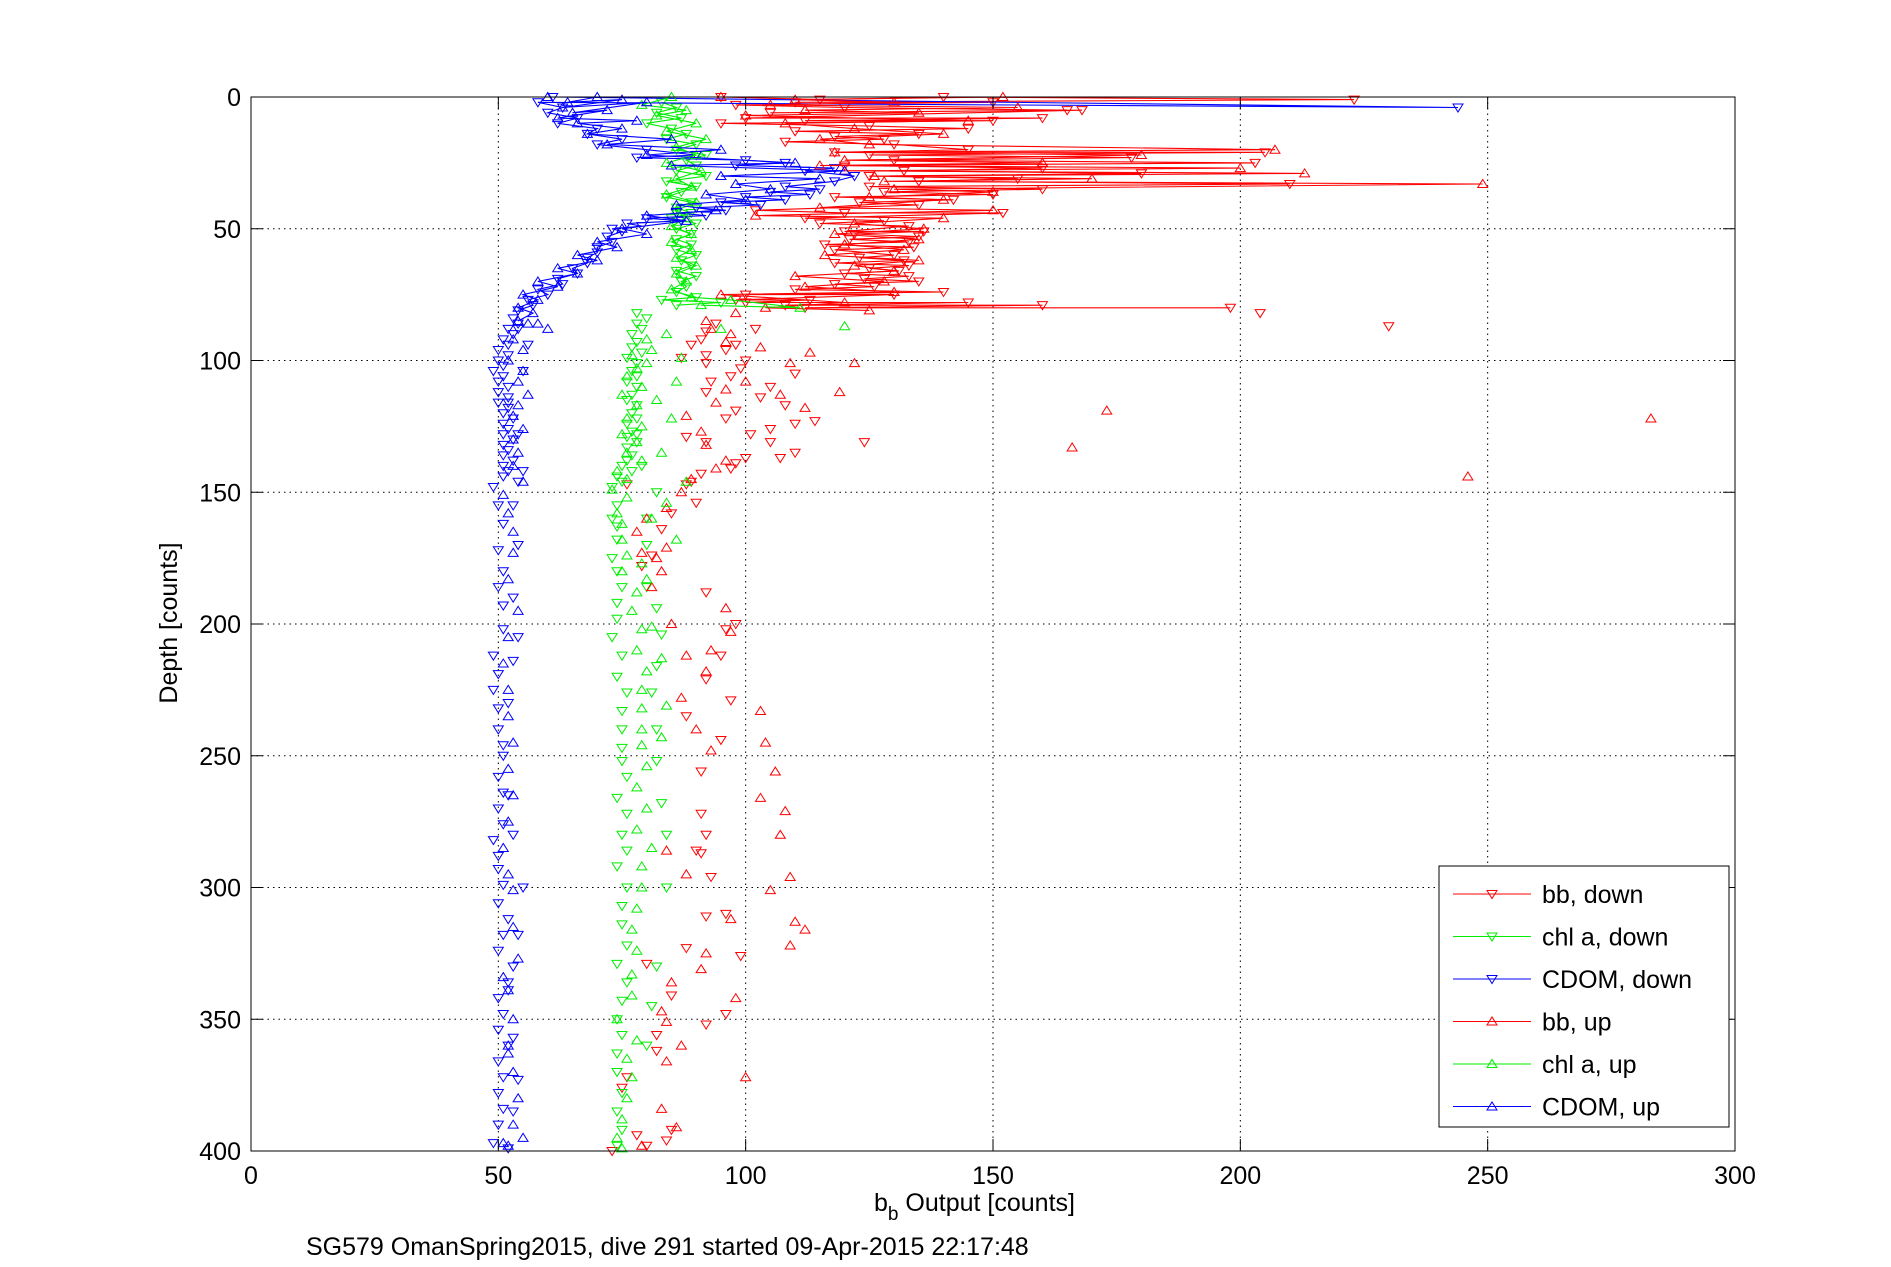 Image resolution: width=1891 pixels, height=1267 pixels. What do you see at coordinates (986, 1203) in the screenshot?
I see `x-axis-label-rest: Output [counts]` at bounding box center [986, 1203].